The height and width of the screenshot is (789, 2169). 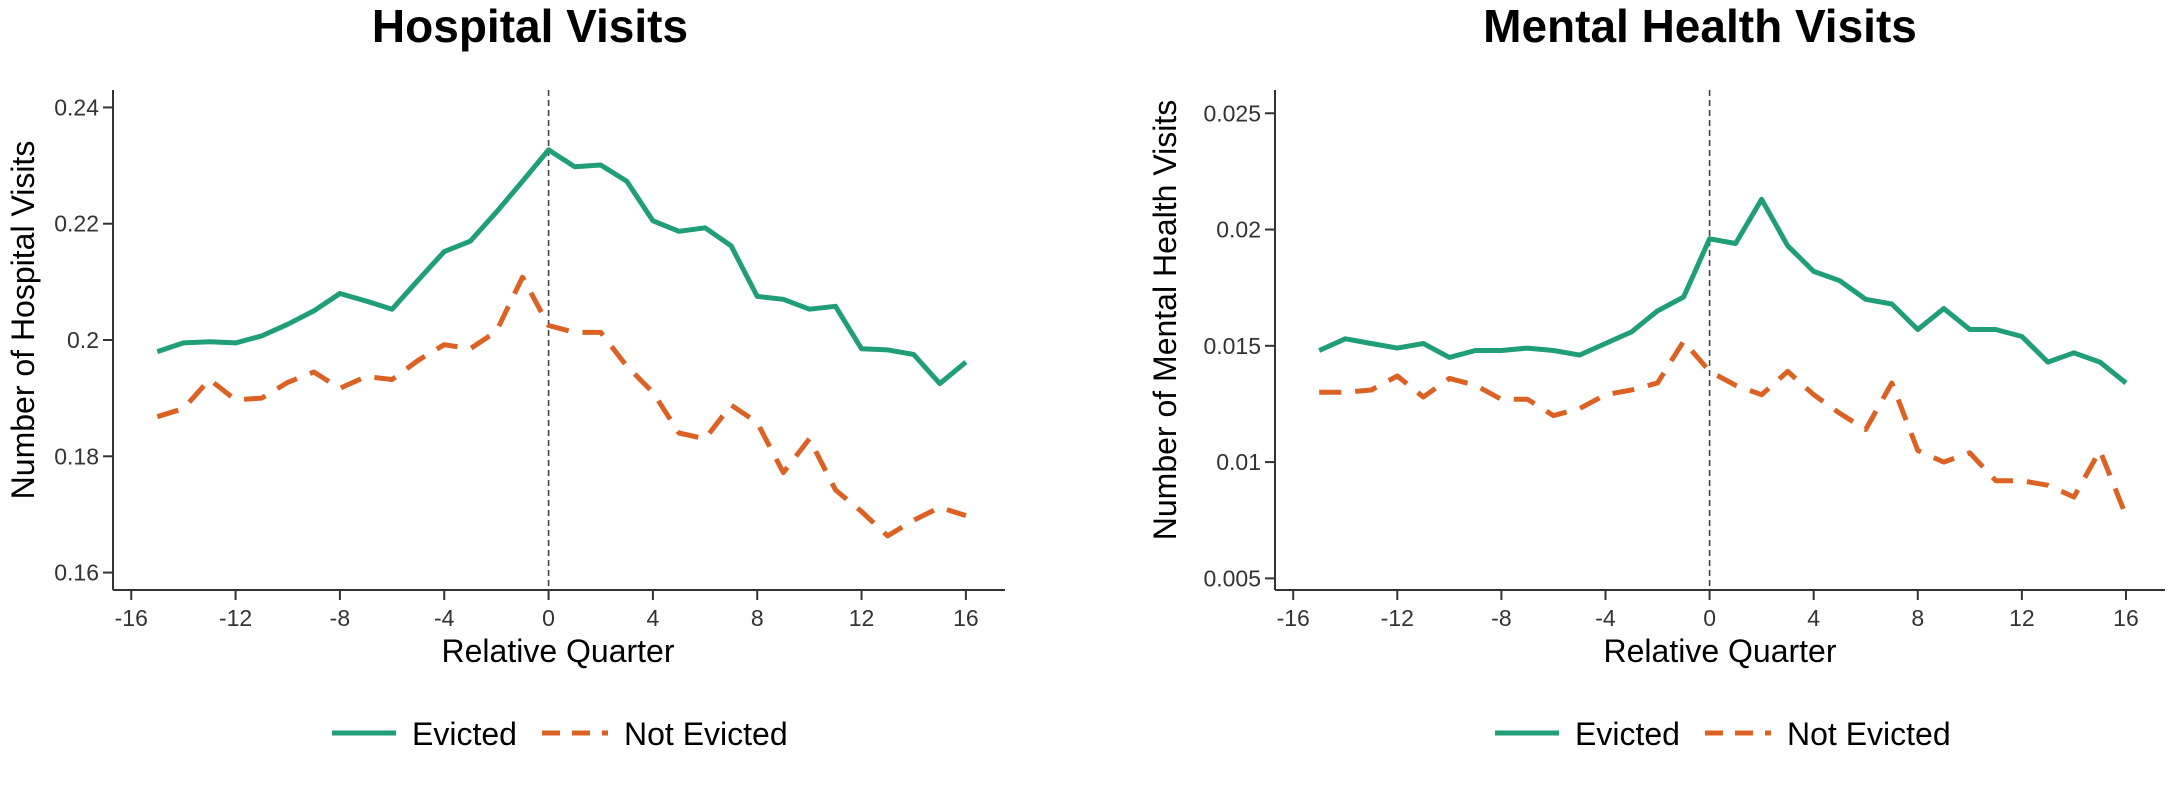 I want to click on y-axis-title: Number of Mental Health Visits, so click(x=1165, y=320).